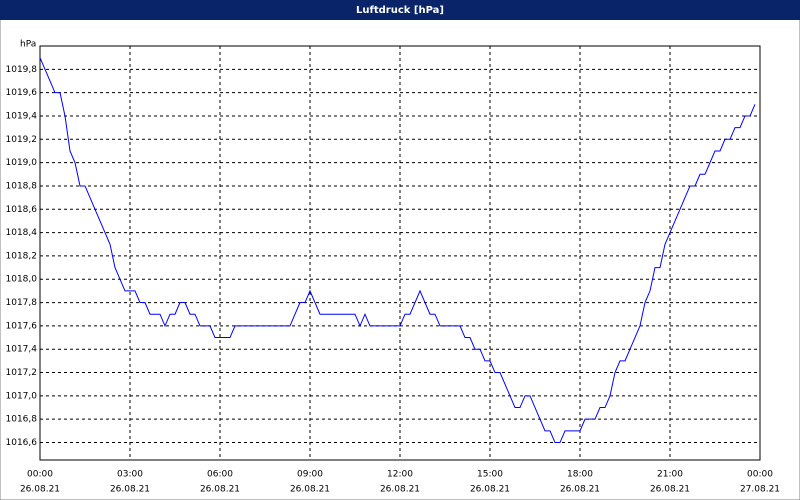  What do you see at coordinates (22, 93) in the screenshot?
I see `y-tick-label: 1019,6` at bounding box center [22, 93].